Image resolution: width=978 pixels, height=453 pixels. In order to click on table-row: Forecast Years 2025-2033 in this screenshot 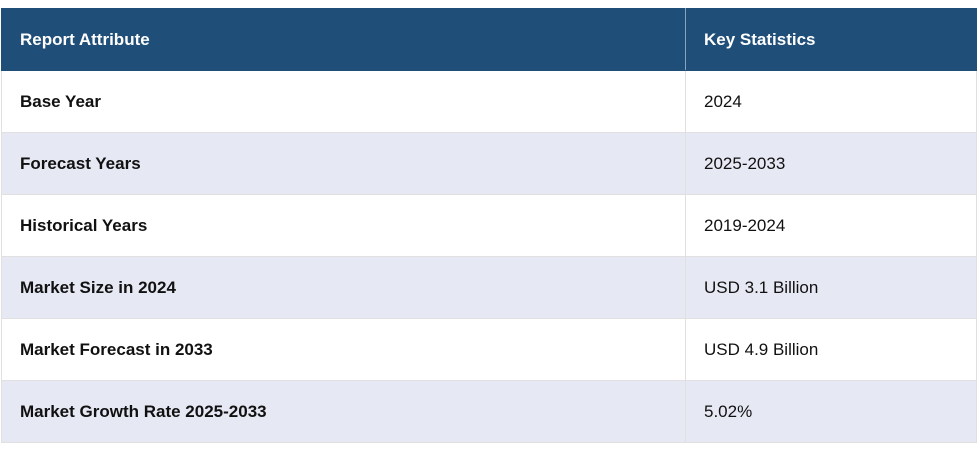, I will do `click(489, 163)`.